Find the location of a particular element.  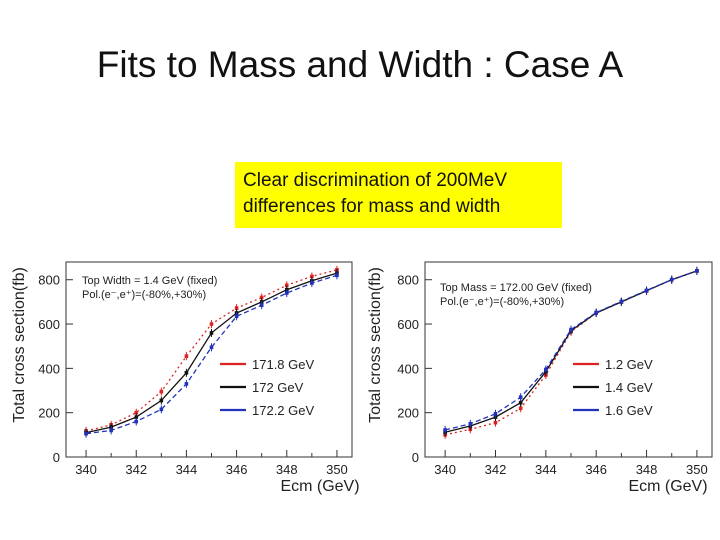

callout-line-1: Clear discrimination of 200MeV is located at coordinates (375, 180).